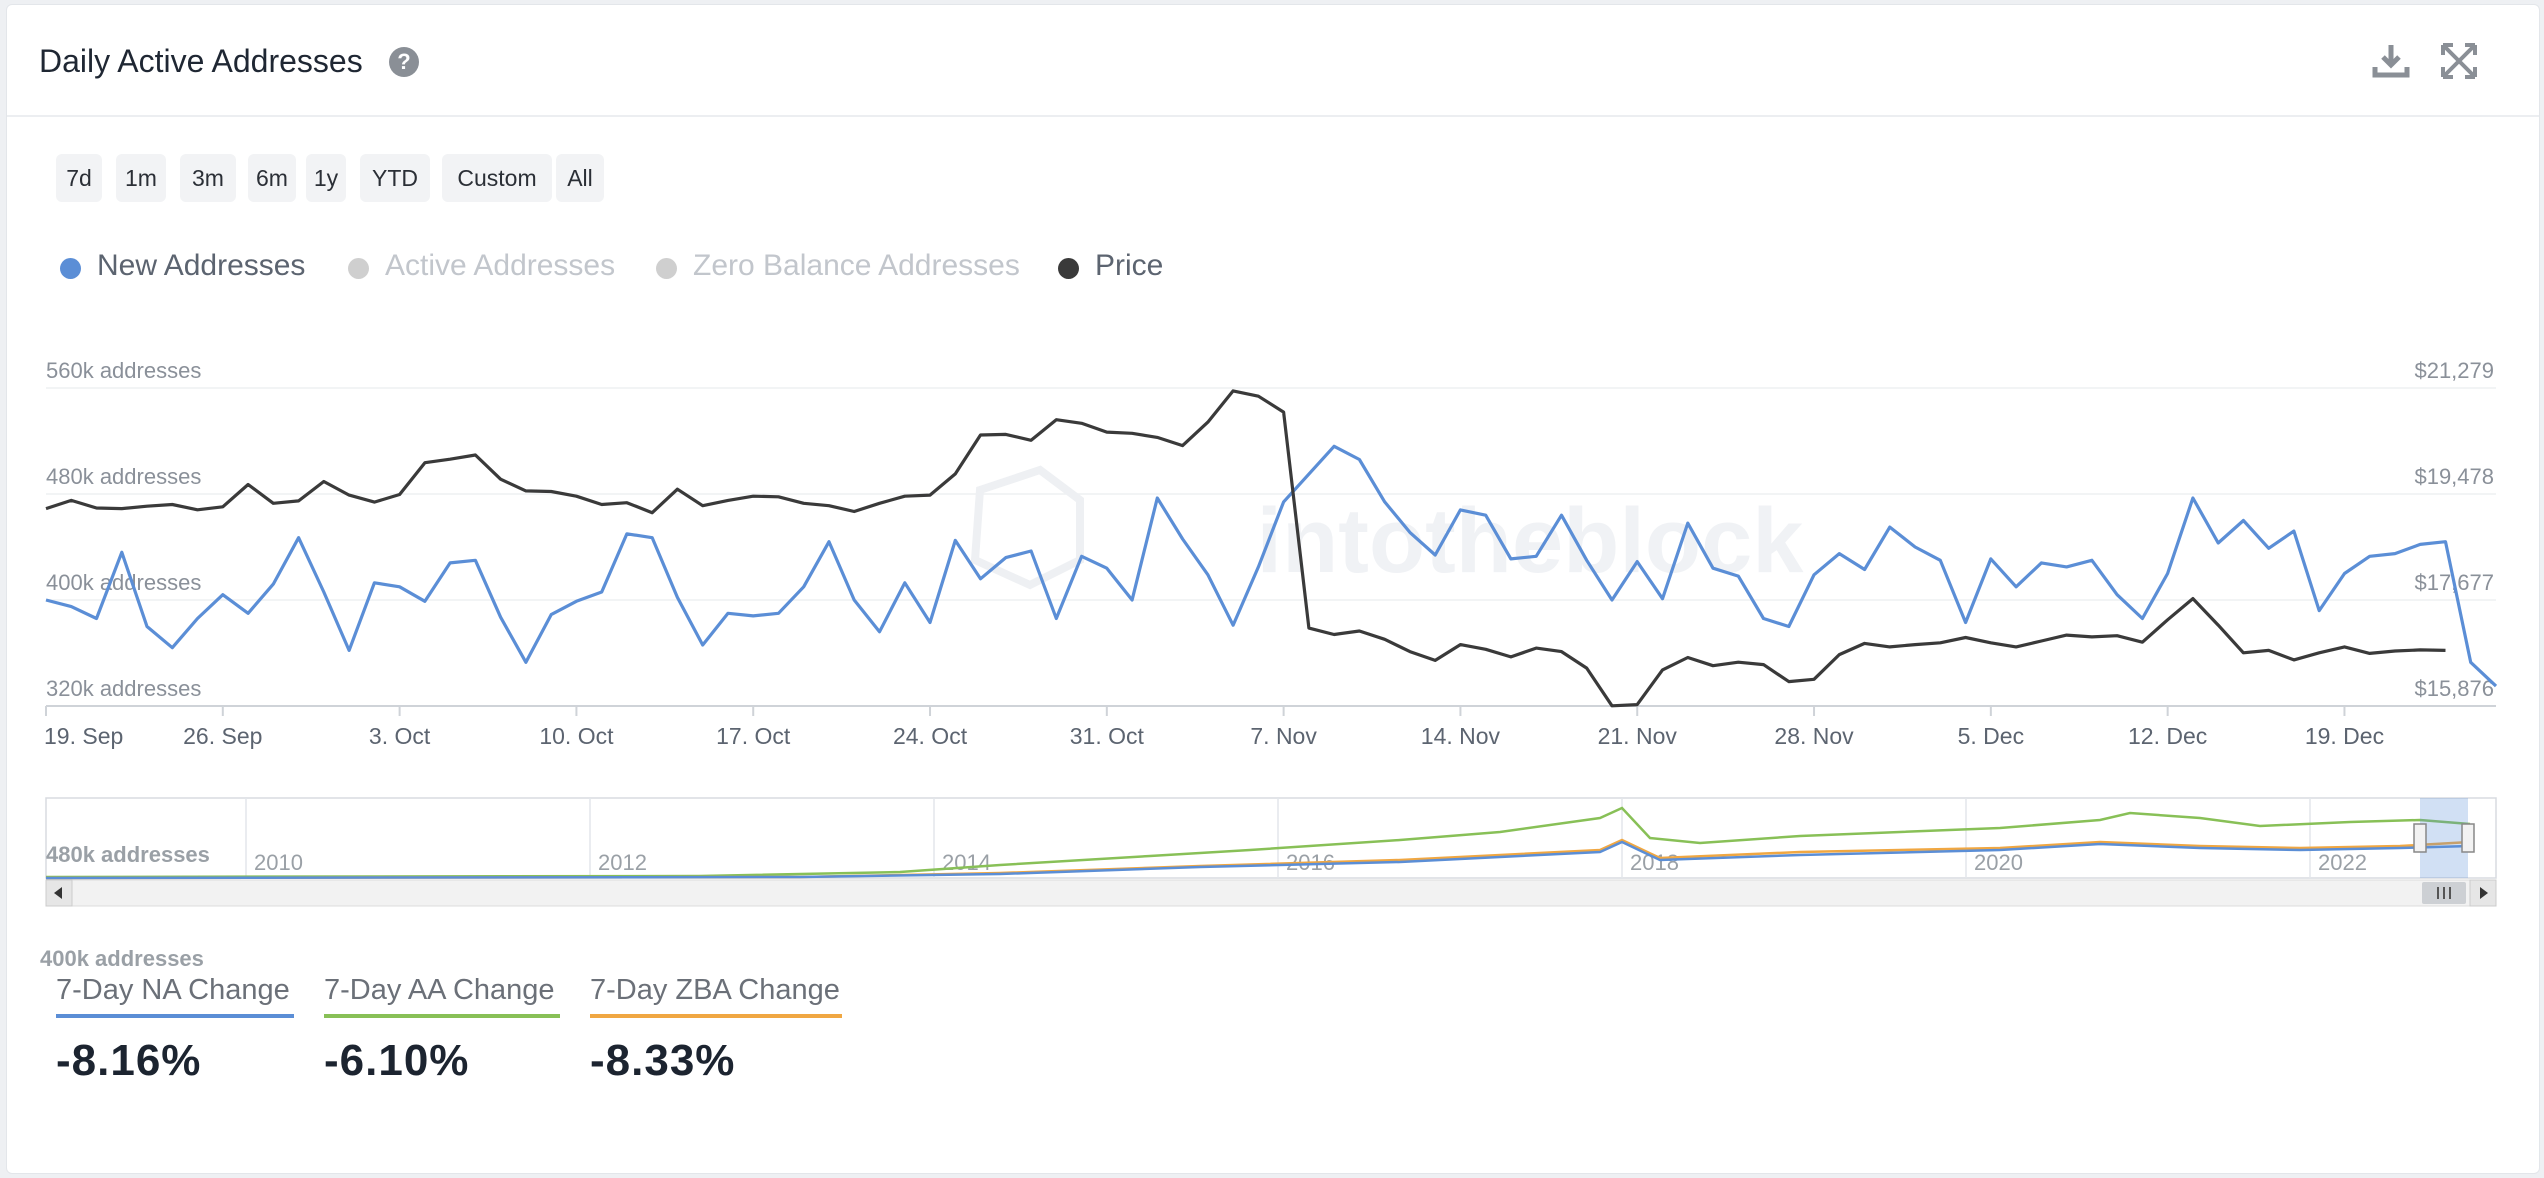  I want to click on navigator-year-label: 2022, so click(2342, 862).